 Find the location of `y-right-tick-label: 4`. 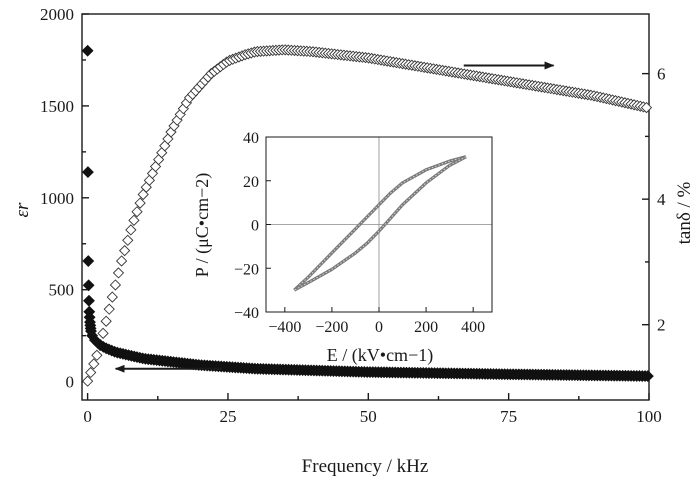

y-right-tick-label: 4 is located at coordinates (661, 199).